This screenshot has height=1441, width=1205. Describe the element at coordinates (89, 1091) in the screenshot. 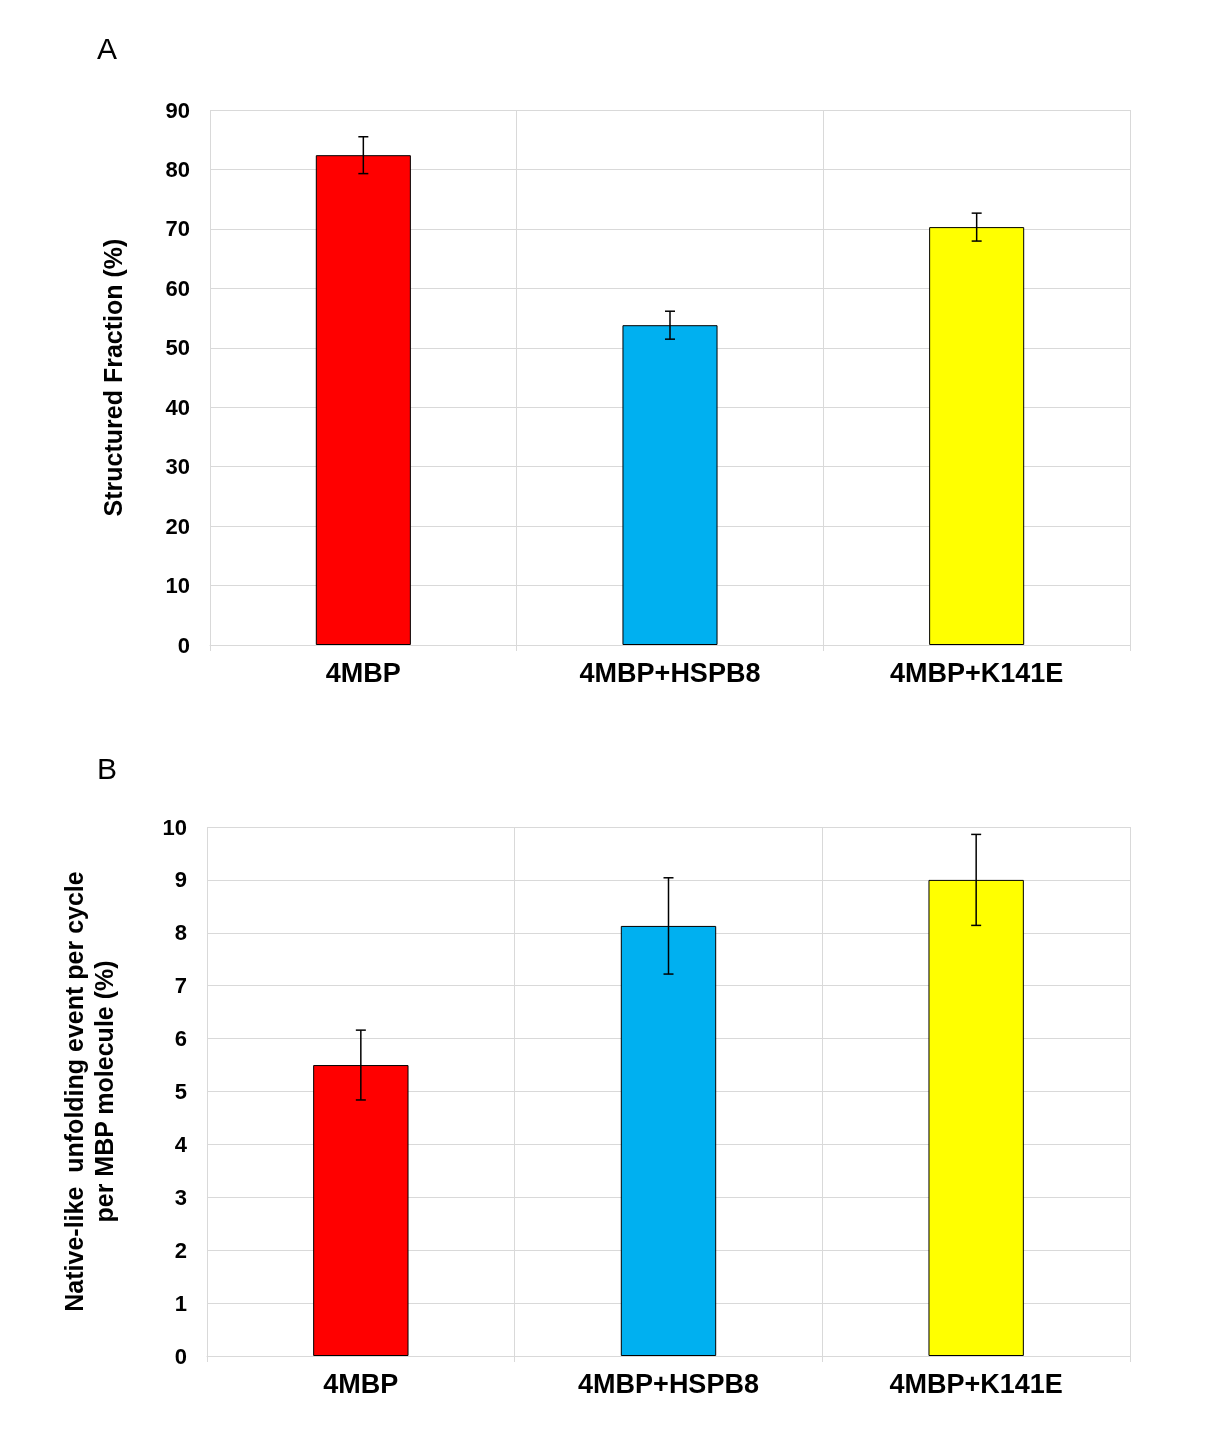

I see `y-axis-title: Native-like unfolding event per cycle per MBP molecule (%)` at that location.